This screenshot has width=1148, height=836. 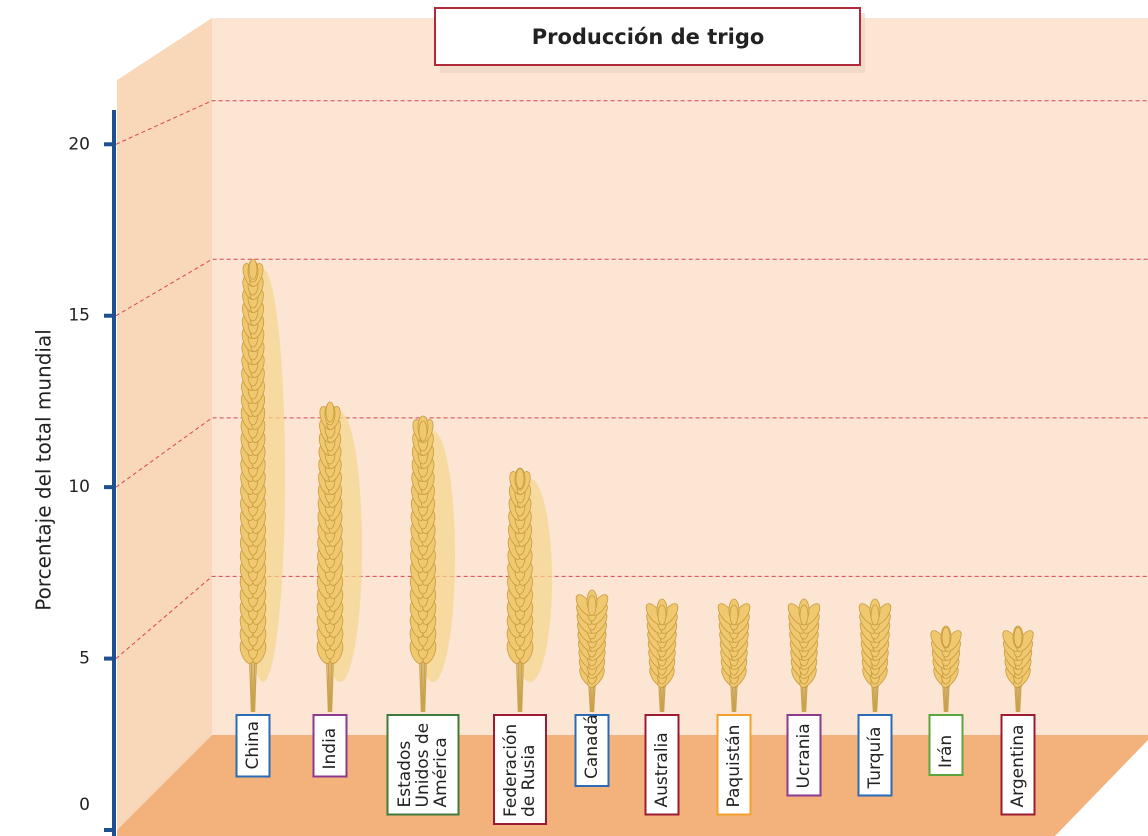 I want to click on category-label: Australia, so click(x=662, y=769).